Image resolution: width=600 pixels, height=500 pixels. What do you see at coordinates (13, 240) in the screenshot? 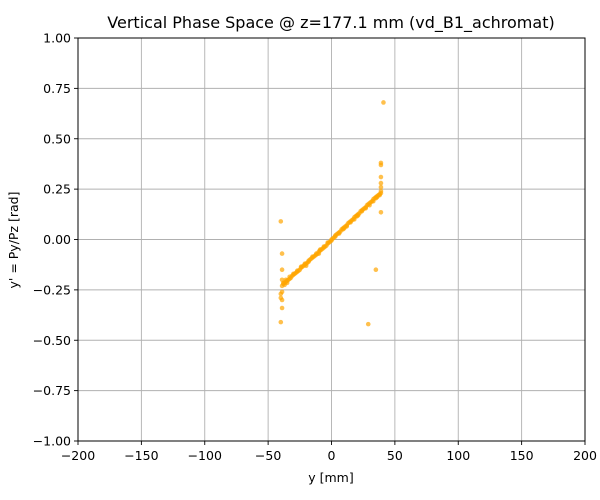
I see `y-axis-label: y' = Py/Pz [rad]` at bounding box center [13, 240].